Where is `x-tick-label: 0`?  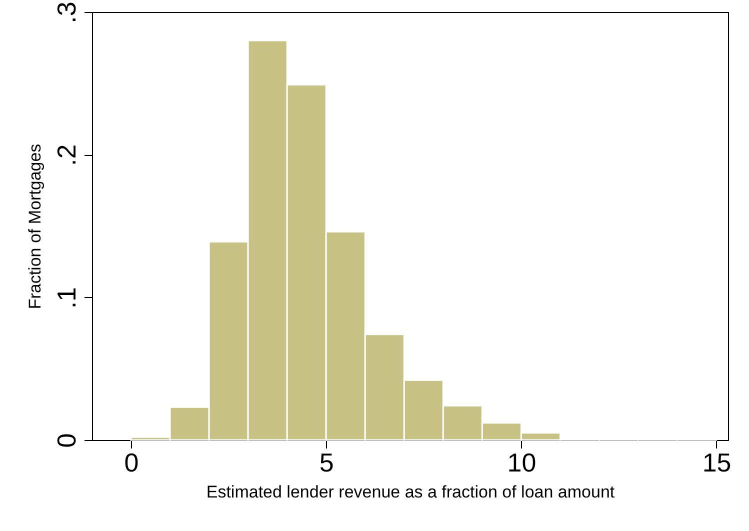
x-tick-label: 0 is located at coordinates (131, 463).